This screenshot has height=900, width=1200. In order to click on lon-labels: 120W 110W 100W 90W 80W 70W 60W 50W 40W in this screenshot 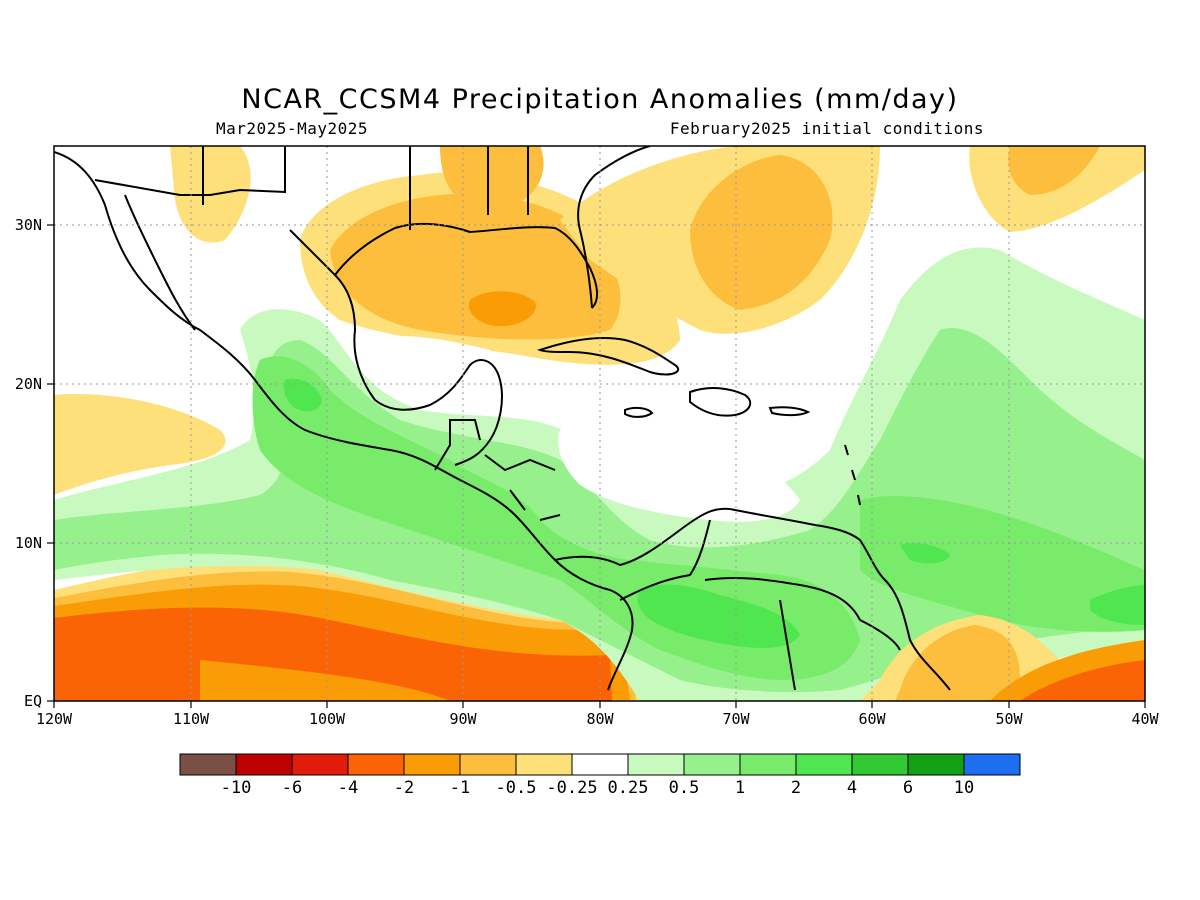, I will do `click(598, 719)`.